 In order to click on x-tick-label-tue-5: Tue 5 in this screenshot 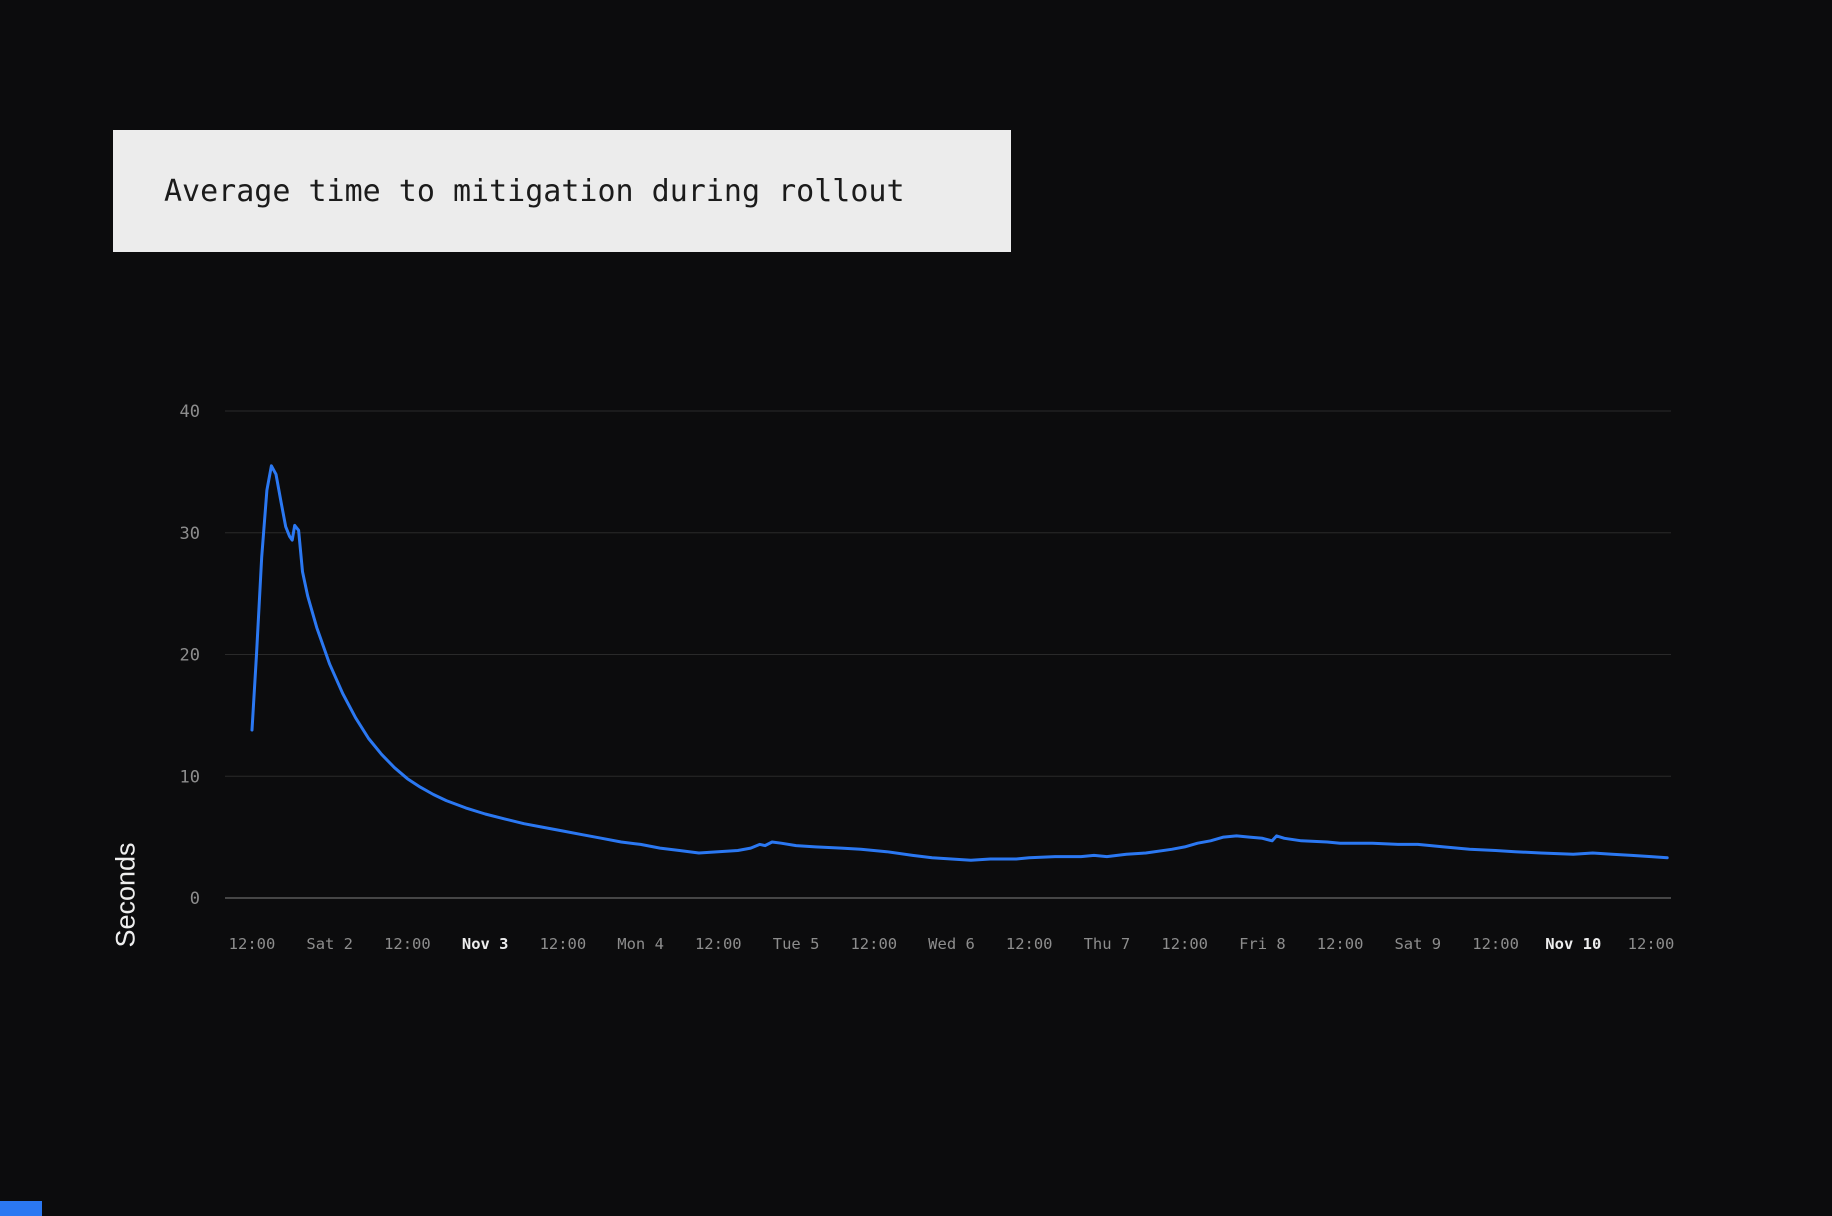, I will do `click(796, 944)`.